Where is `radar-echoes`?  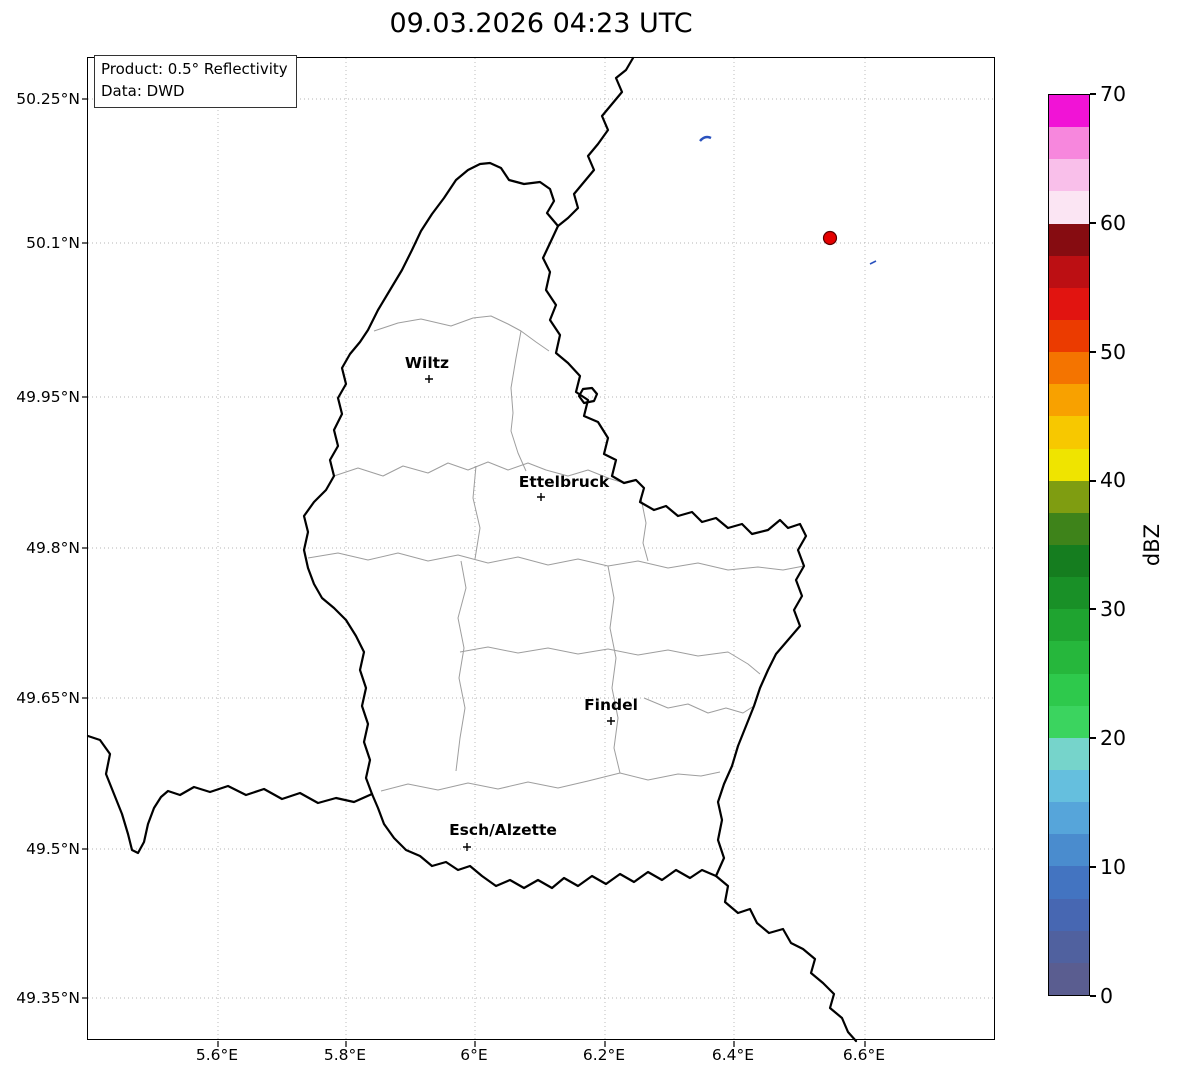 radar-echoes is located at coordinates (788, 200).